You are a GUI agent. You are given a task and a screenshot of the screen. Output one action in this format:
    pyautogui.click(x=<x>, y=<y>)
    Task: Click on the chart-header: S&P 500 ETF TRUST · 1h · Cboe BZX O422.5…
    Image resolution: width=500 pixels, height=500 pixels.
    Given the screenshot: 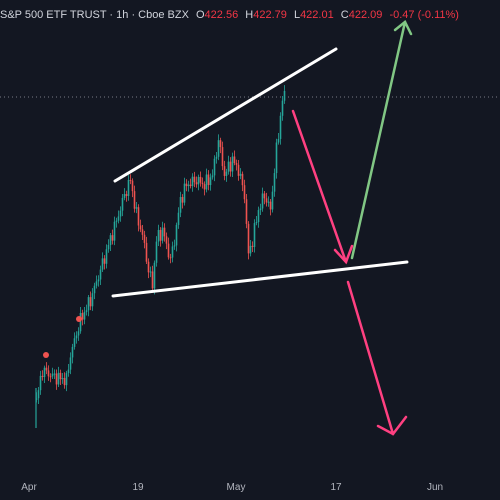 What is the action you would take?
    pyautogui.click(x=229, y=15)
    